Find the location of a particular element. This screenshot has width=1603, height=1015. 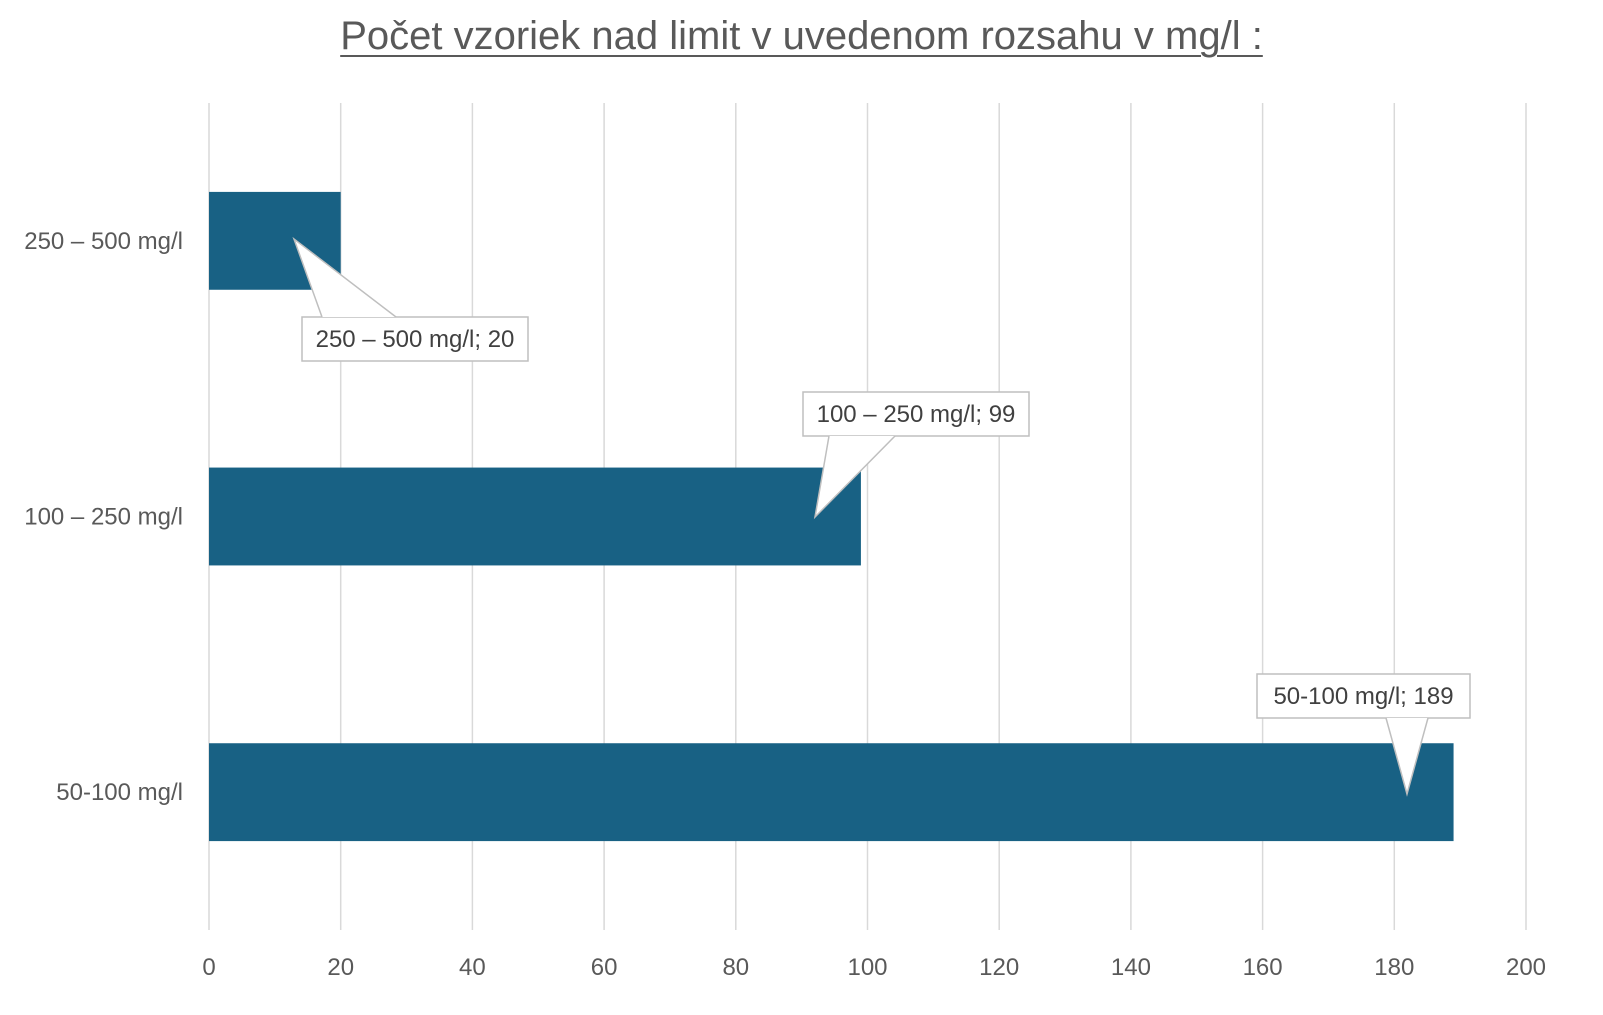

x-tick-label: 60 is located at coordinates (604, 967).